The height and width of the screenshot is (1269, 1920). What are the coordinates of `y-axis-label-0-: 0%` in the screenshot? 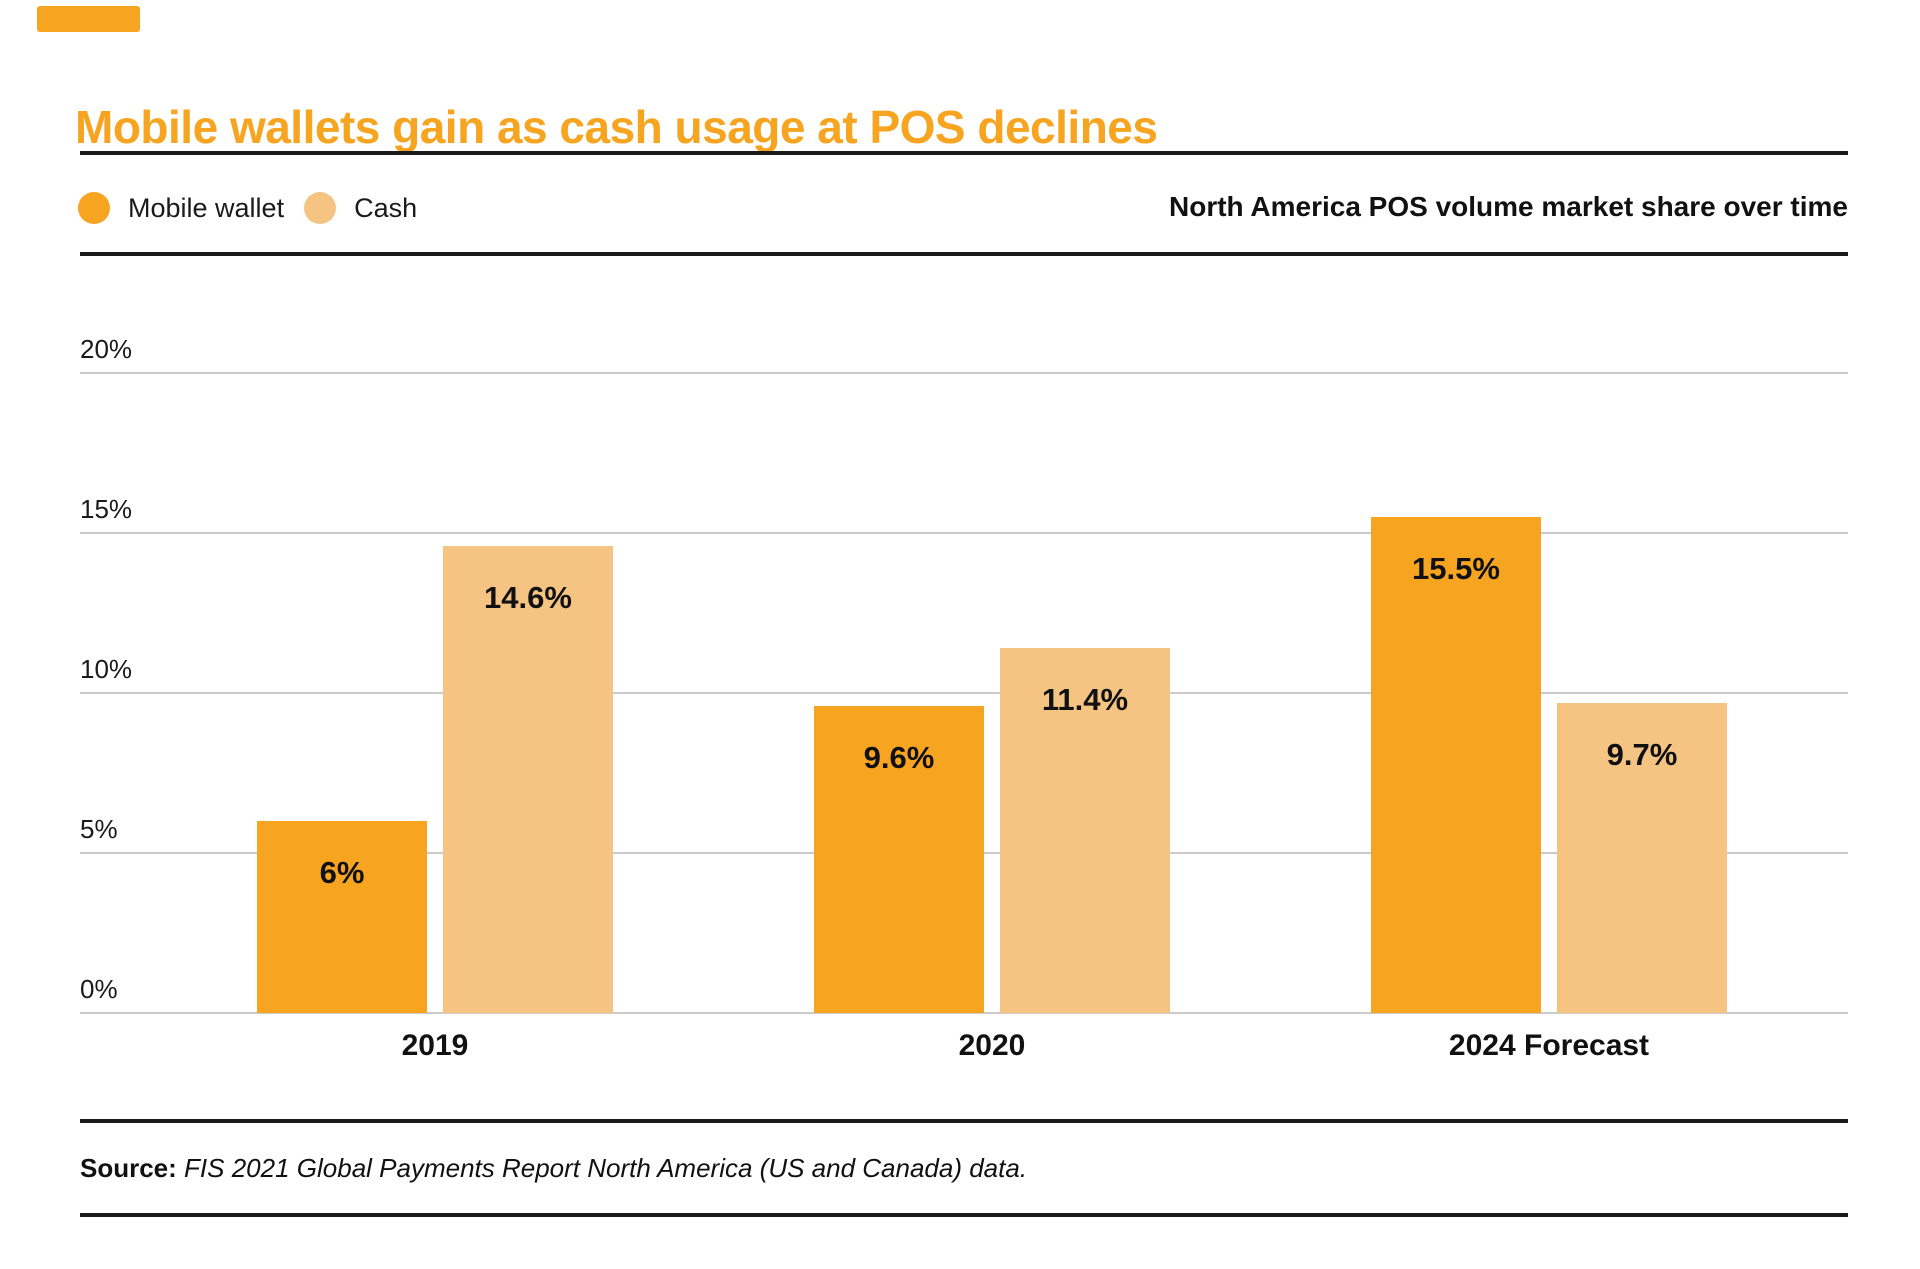 It's located at (99, 989).